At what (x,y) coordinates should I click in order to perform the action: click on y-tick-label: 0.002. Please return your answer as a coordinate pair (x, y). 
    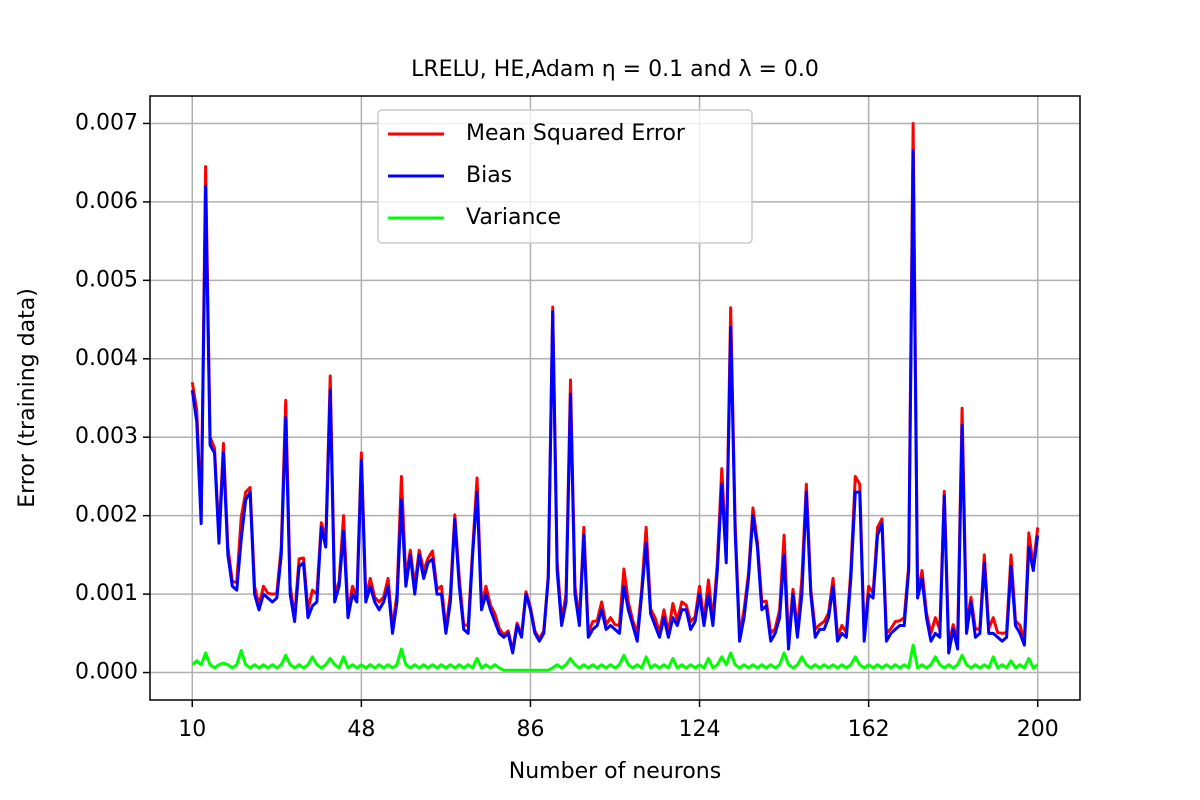
    Looking at the image, I should click on (106, 515).